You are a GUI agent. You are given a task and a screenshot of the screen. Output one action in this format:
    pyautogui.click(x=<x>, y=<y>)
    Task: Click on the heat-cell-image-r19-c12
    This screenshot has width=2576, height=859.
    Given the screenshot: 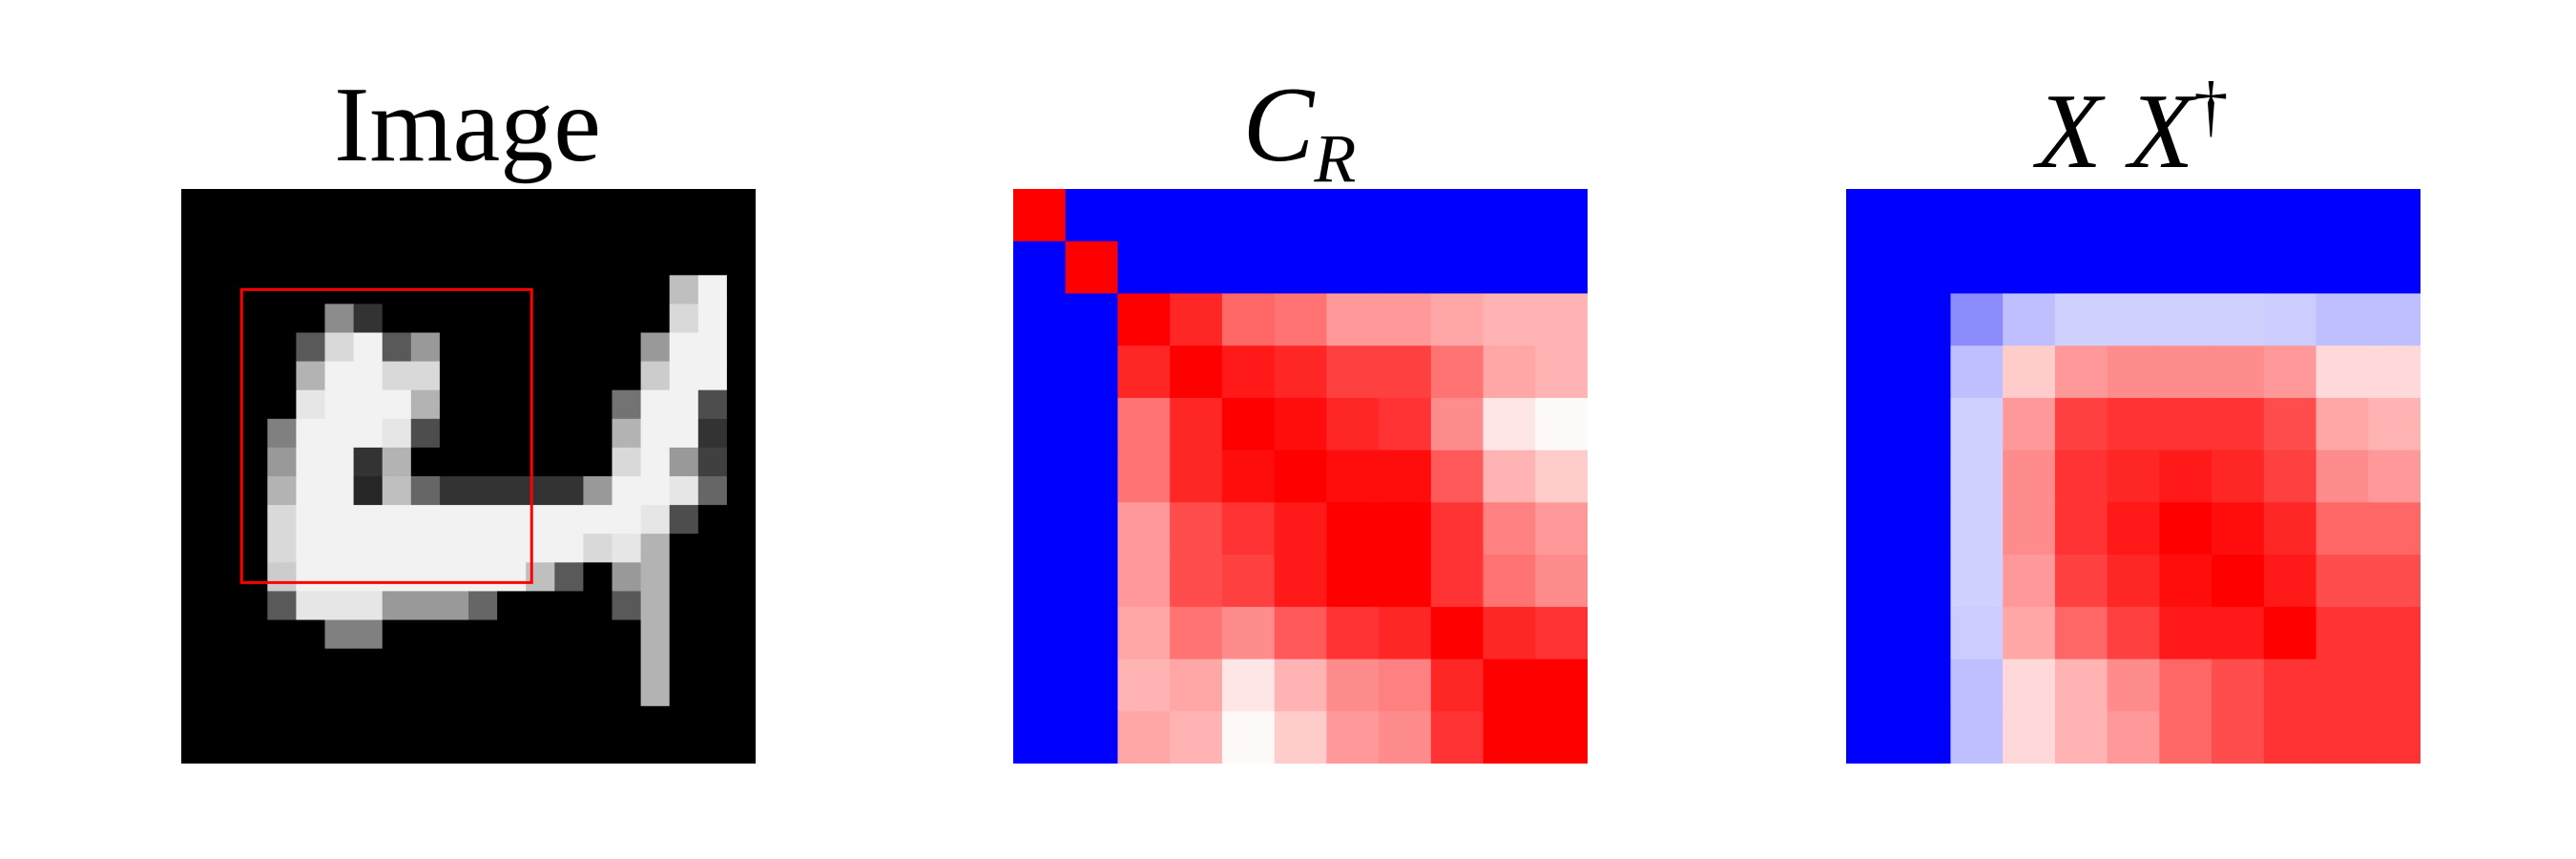 What is the action you would take?
    pyautogui.click(x=540, y=749)
    